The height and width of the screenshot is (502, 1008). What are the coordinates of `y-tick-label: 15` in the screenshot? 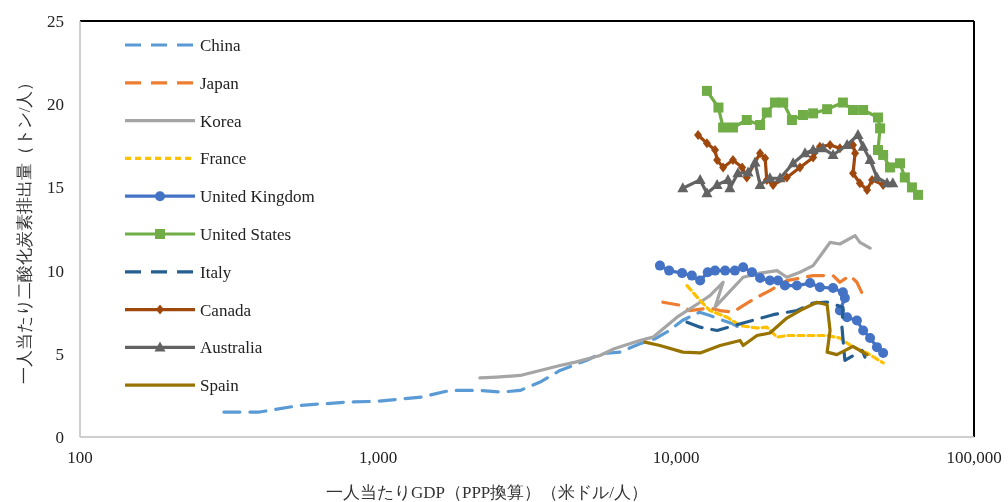 It's located at (55, 188).